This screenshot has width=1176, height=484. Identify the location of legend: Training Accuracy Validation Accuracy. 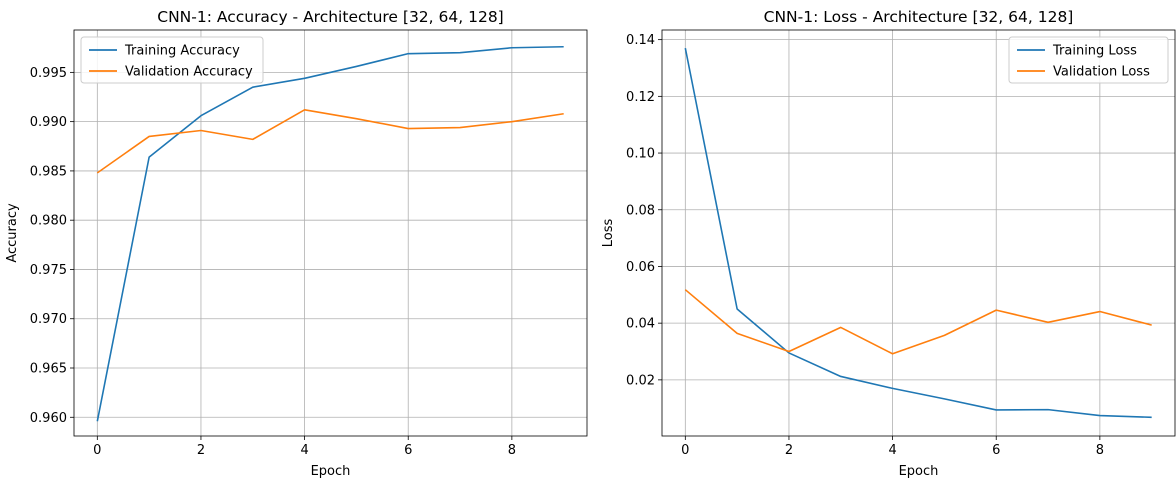
(172, 60).